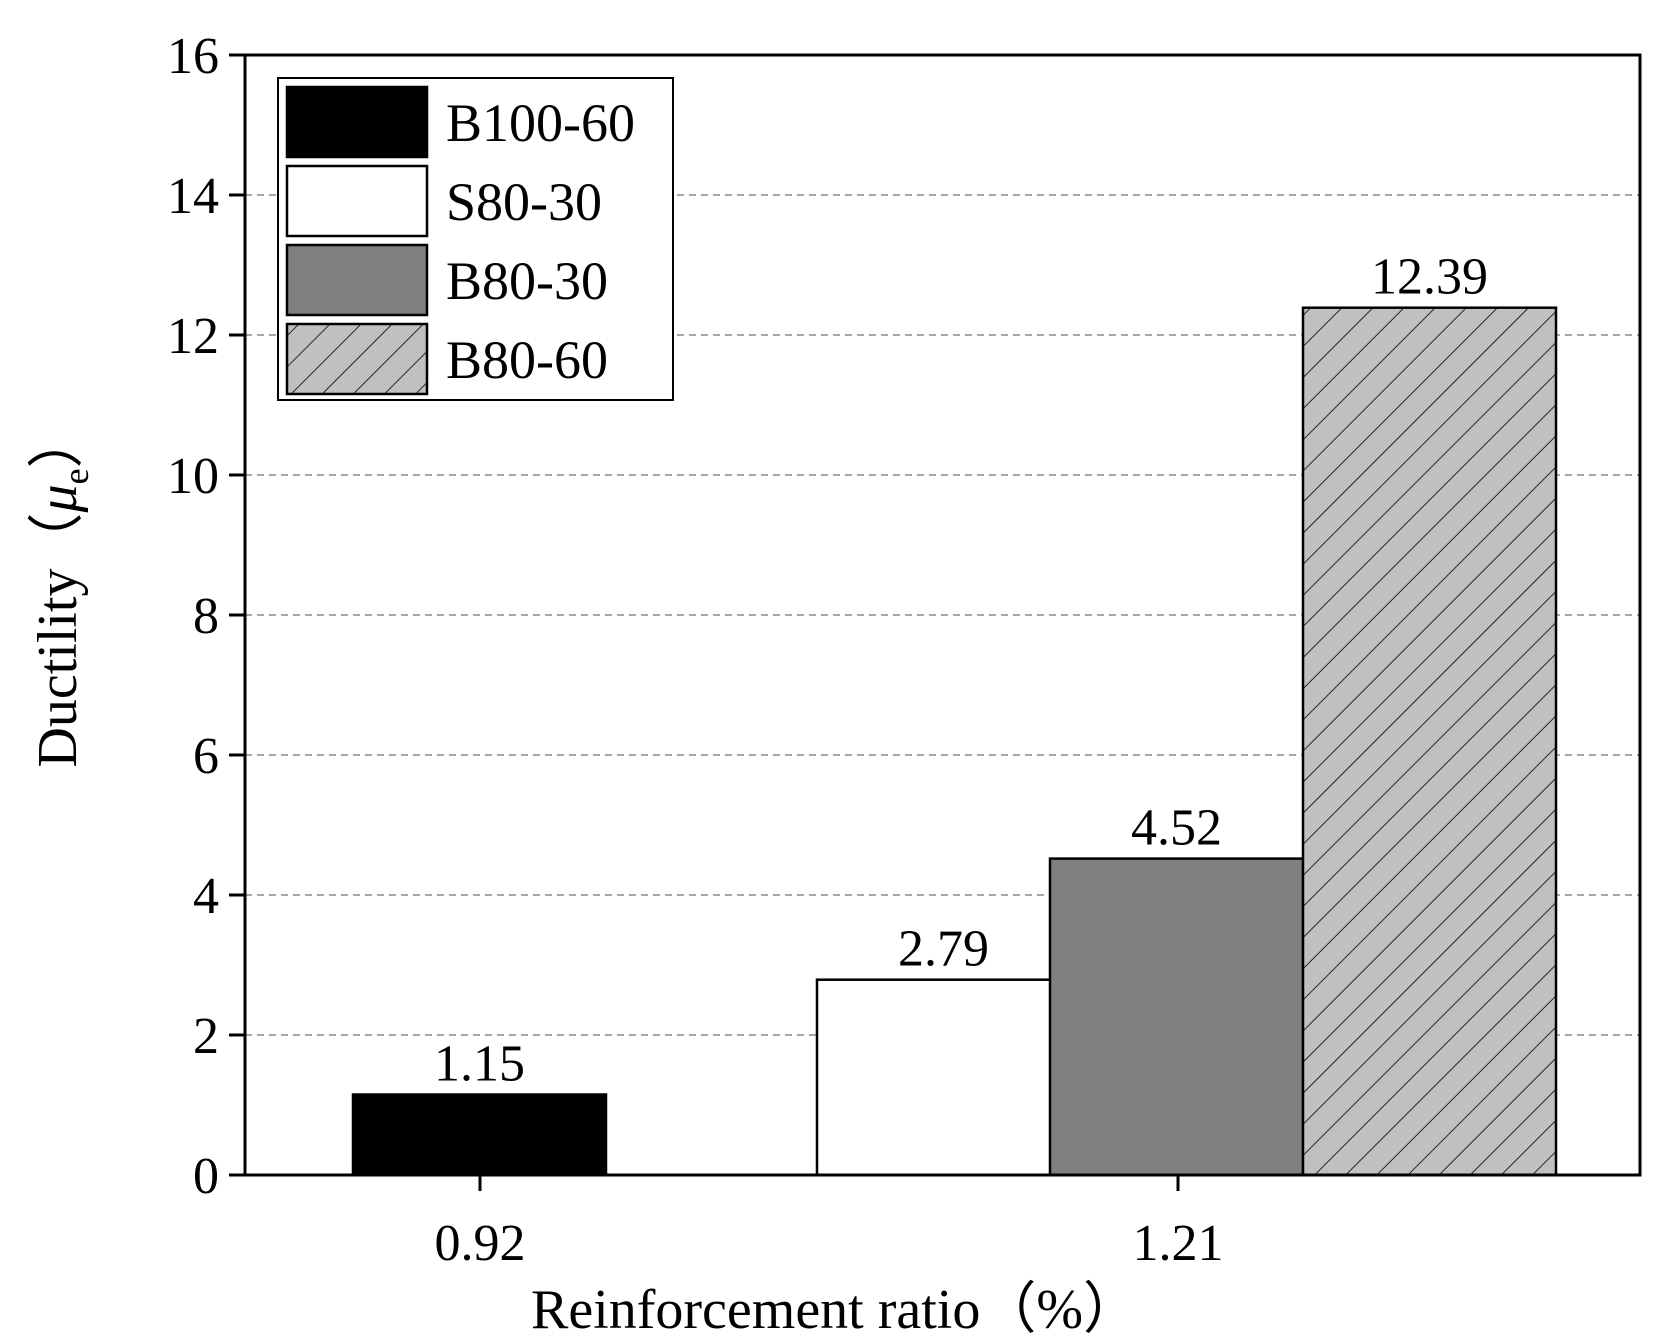 The width and height of the screenshot is (1667, 1344). What do you see at coordinates (193, 336) in the screenshot?
I see `y-tick-label: 12` at bounding box center [193, 336].